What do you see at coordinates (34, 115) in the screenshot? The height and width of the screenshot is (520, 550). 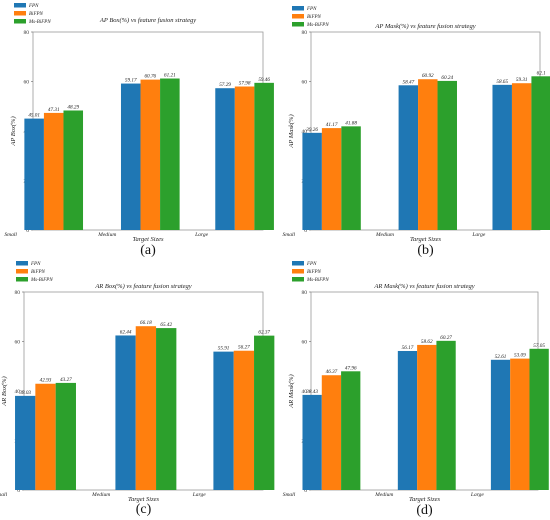 I see `bar-value-label: 45.01` at bounding box center [34, 115].